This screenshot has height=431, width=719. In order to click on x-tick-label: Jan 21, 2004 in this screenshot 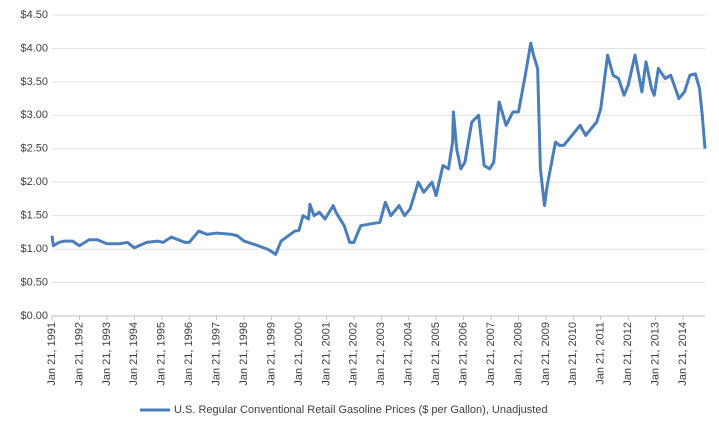, I will do `click(409, 354)`.